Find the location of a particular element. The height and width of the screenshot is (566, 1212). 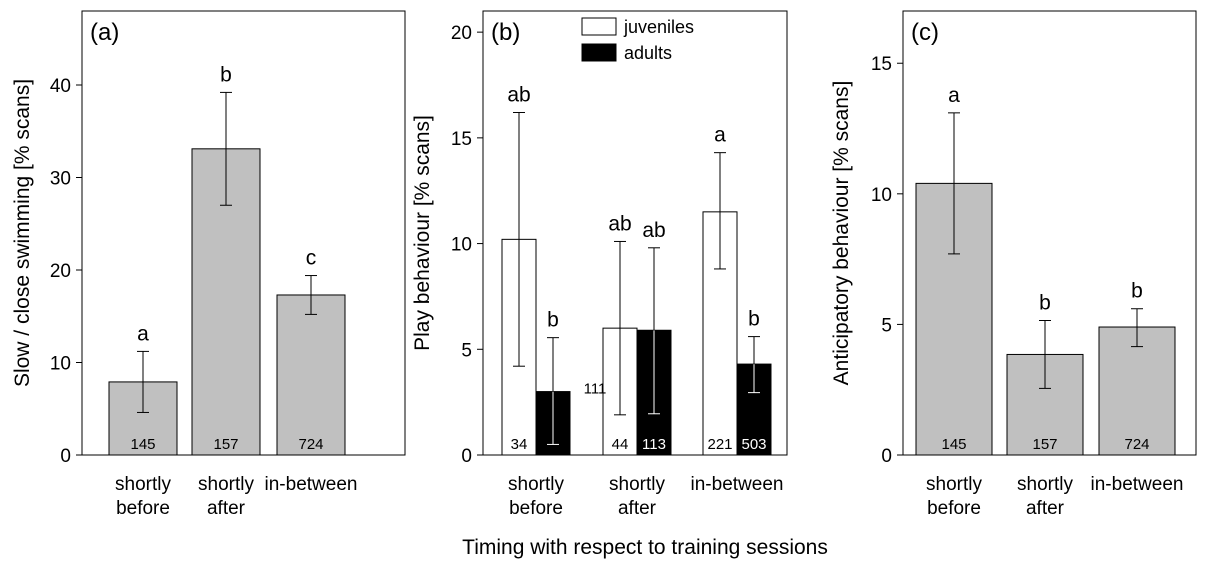

panel-label: (a) is located at coordinates (104, 32).